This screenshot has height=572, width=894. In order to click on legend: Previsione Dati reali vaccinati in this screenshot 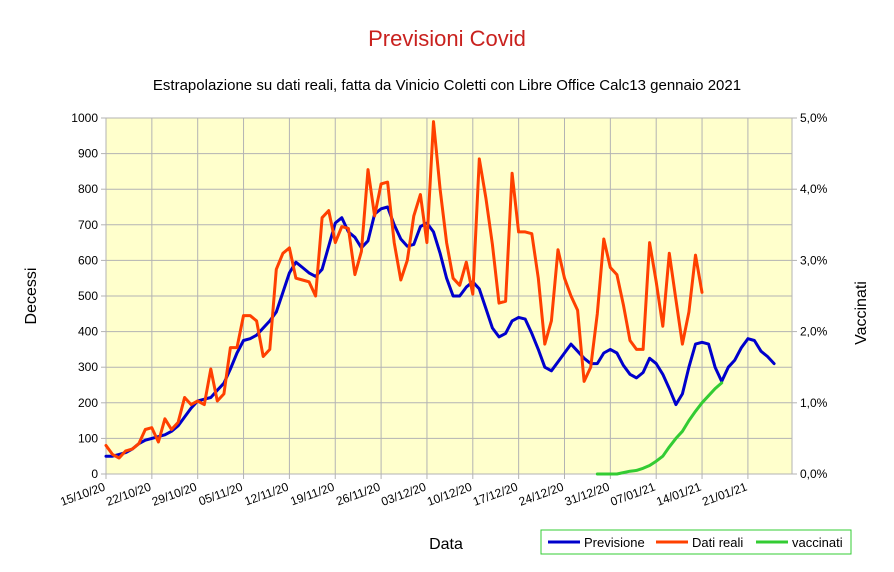, I will do `click(696, 542)`.